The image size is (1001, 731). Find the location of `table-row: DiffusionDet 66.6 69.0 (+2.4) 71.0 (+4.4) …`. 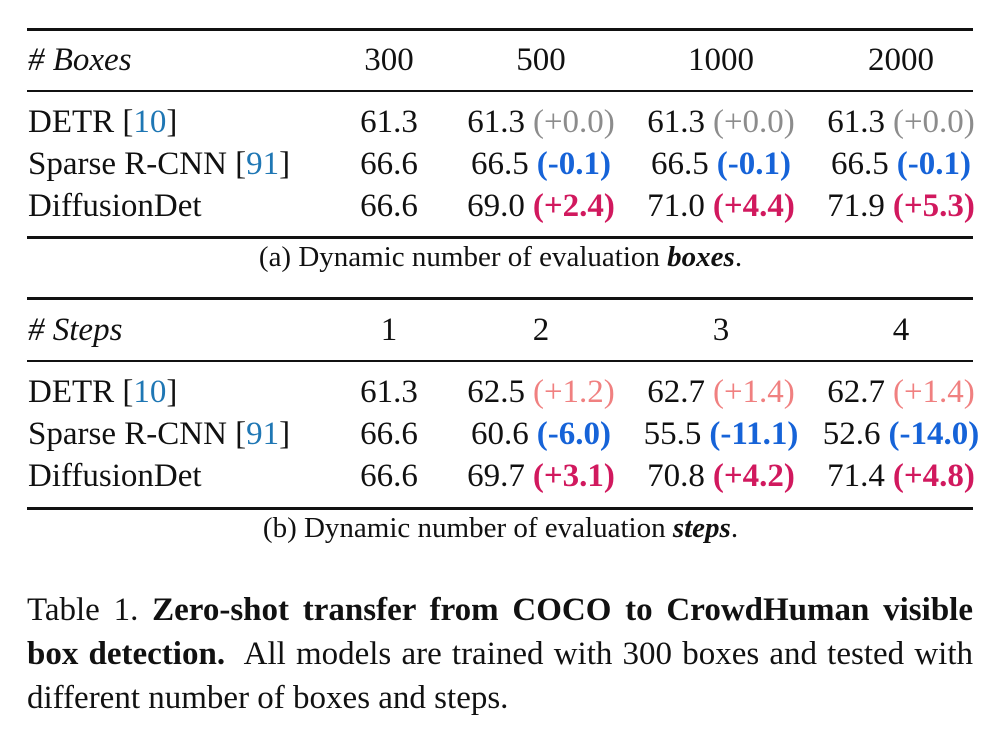

table-row: DiffusionDet 66.6 69.0 (+2.4) 71.0 (+4.4) … is located at coordinates (501, 206).